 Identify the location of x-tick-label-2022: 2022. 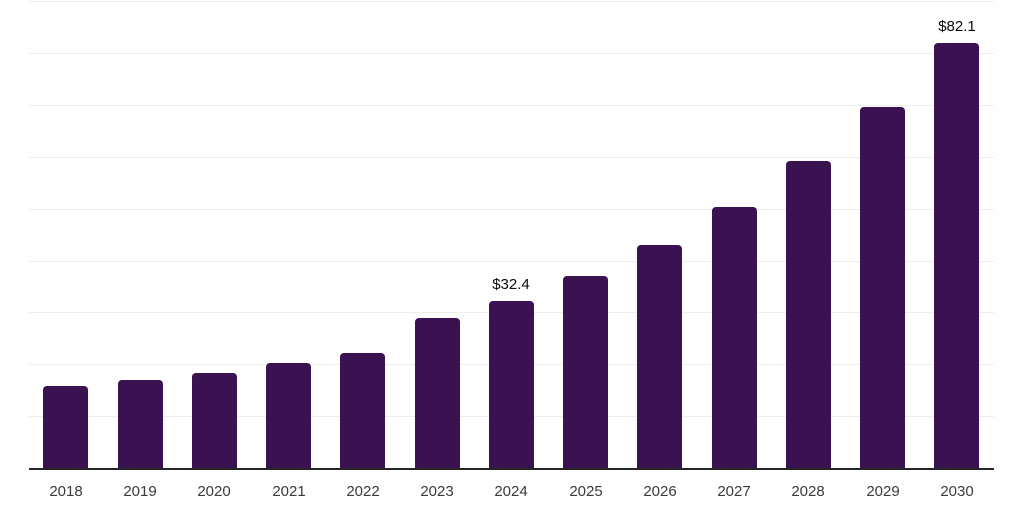
(363, 491).